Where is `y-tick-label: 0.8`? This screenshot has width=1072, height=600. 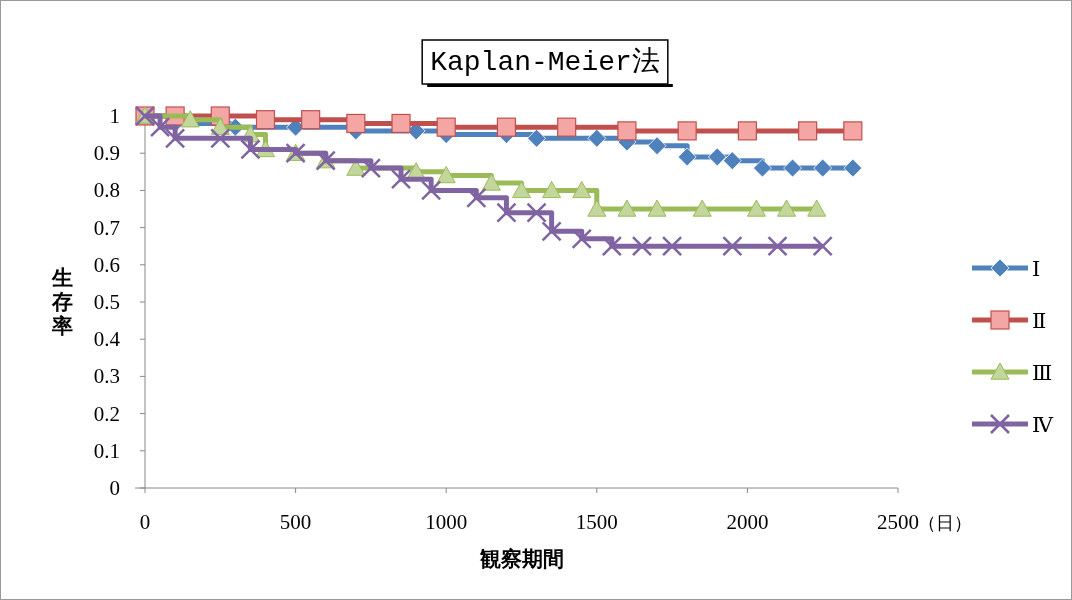
y-tick-label: 0.8 is located at coordinates (106, 190).